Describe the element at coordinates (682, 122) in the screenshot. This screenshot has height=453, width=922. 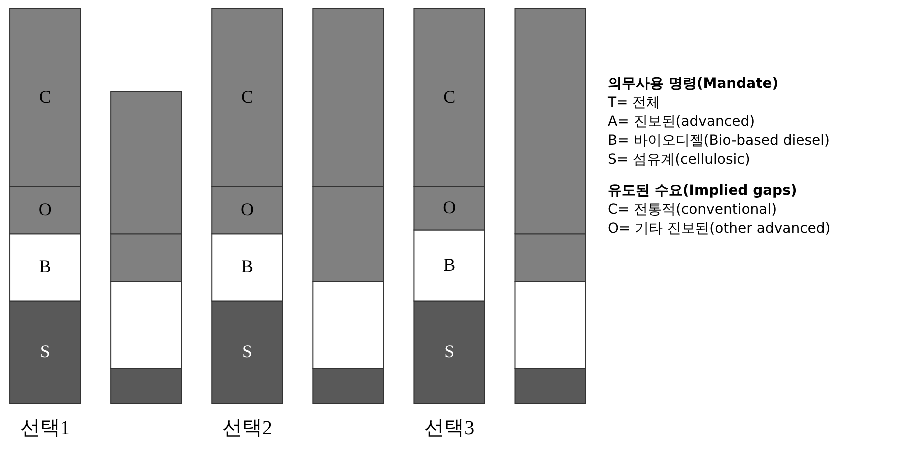
I see `text: A= 진보된(advanced)` at that location.